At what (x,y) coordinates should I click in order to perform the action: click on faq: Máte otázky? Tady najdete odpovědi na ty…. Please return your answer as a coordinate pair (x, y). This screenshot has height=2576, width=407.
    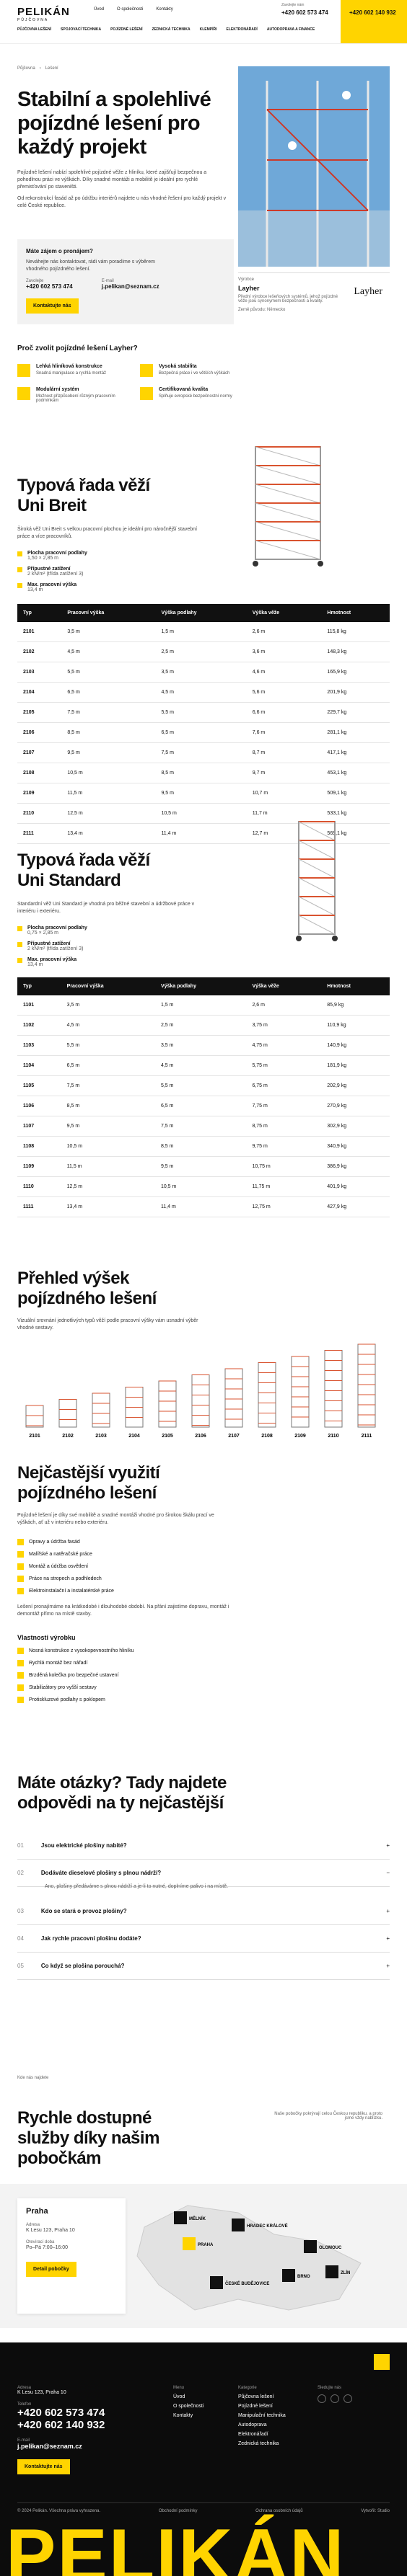
    Looking at the image, I should click on (203, 1877).